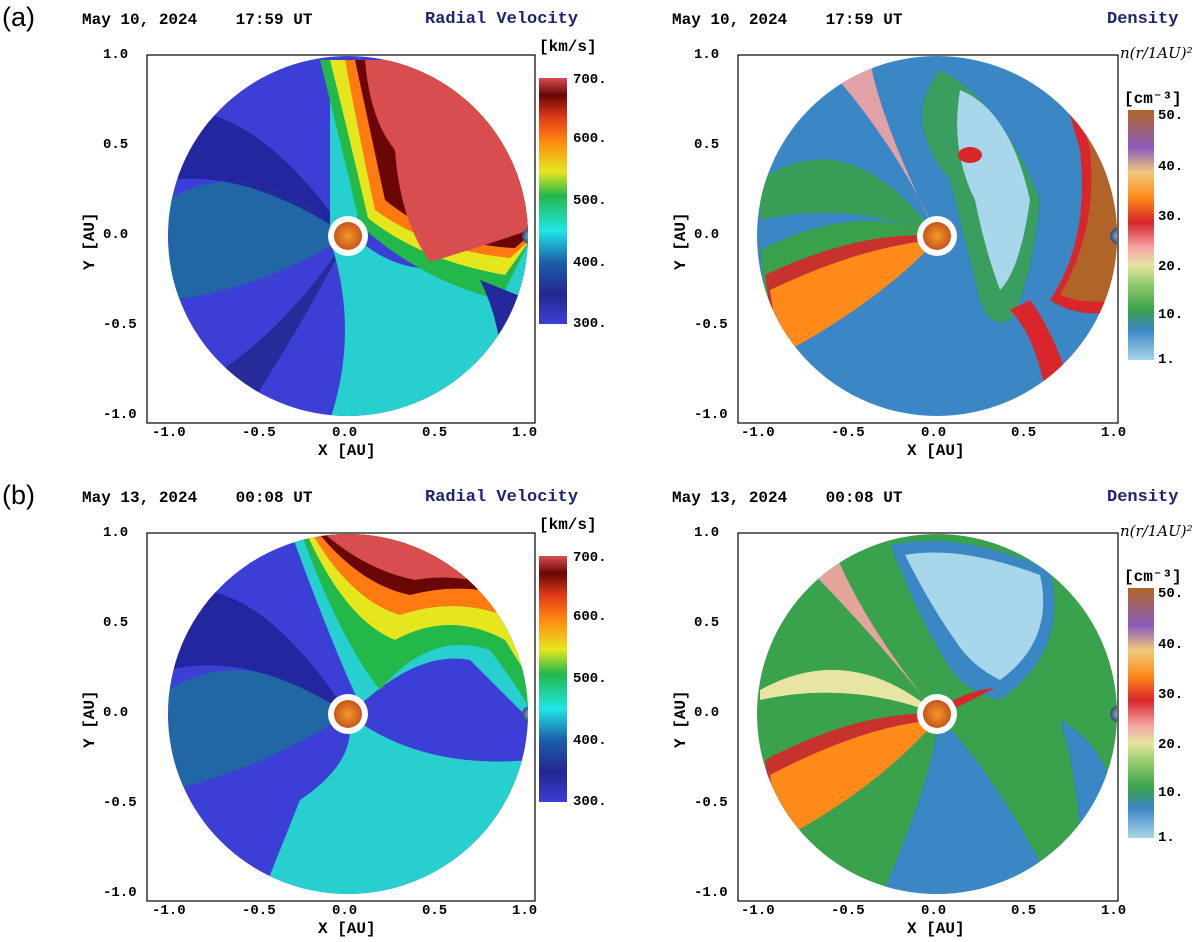 This screenshot has height=942, width=1200. I want to click on panel-b-density, so click(945, 717).